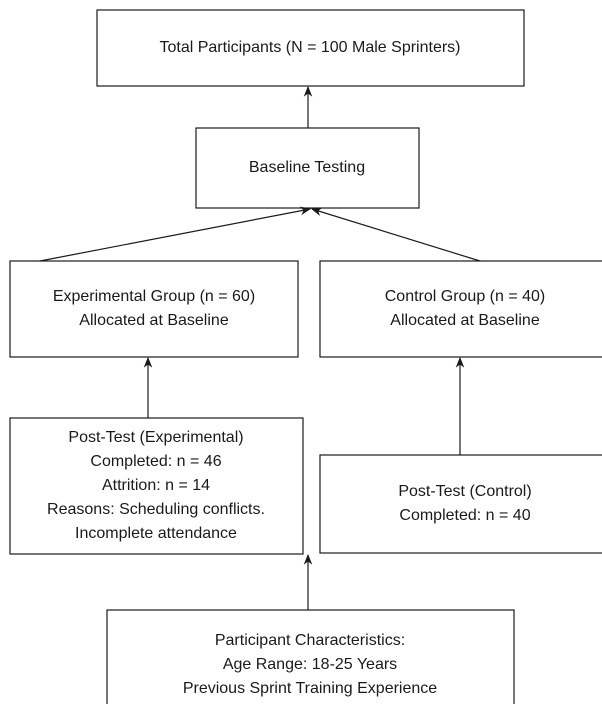 This screenshot has width=602, height=709. I want to click on node-label: Reasons: Scheduling conflicts., so click(156, 509).